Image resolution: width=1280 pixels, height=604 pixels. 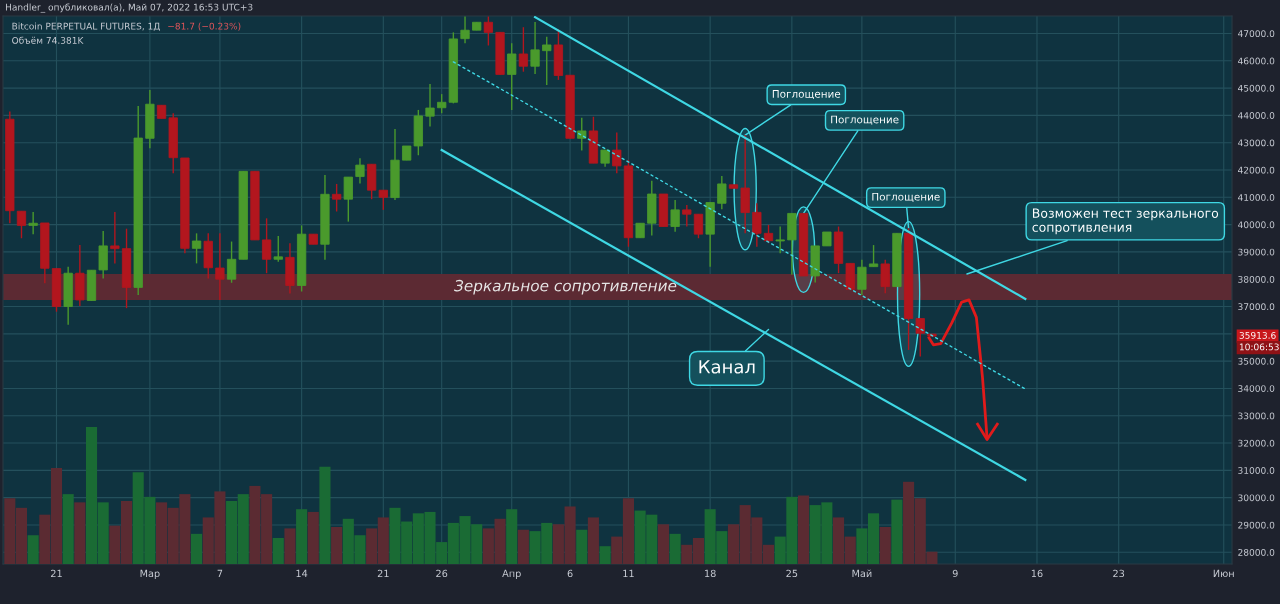 I want to click on y-tick-label: 38000.0, so click(x=1256, y=279).